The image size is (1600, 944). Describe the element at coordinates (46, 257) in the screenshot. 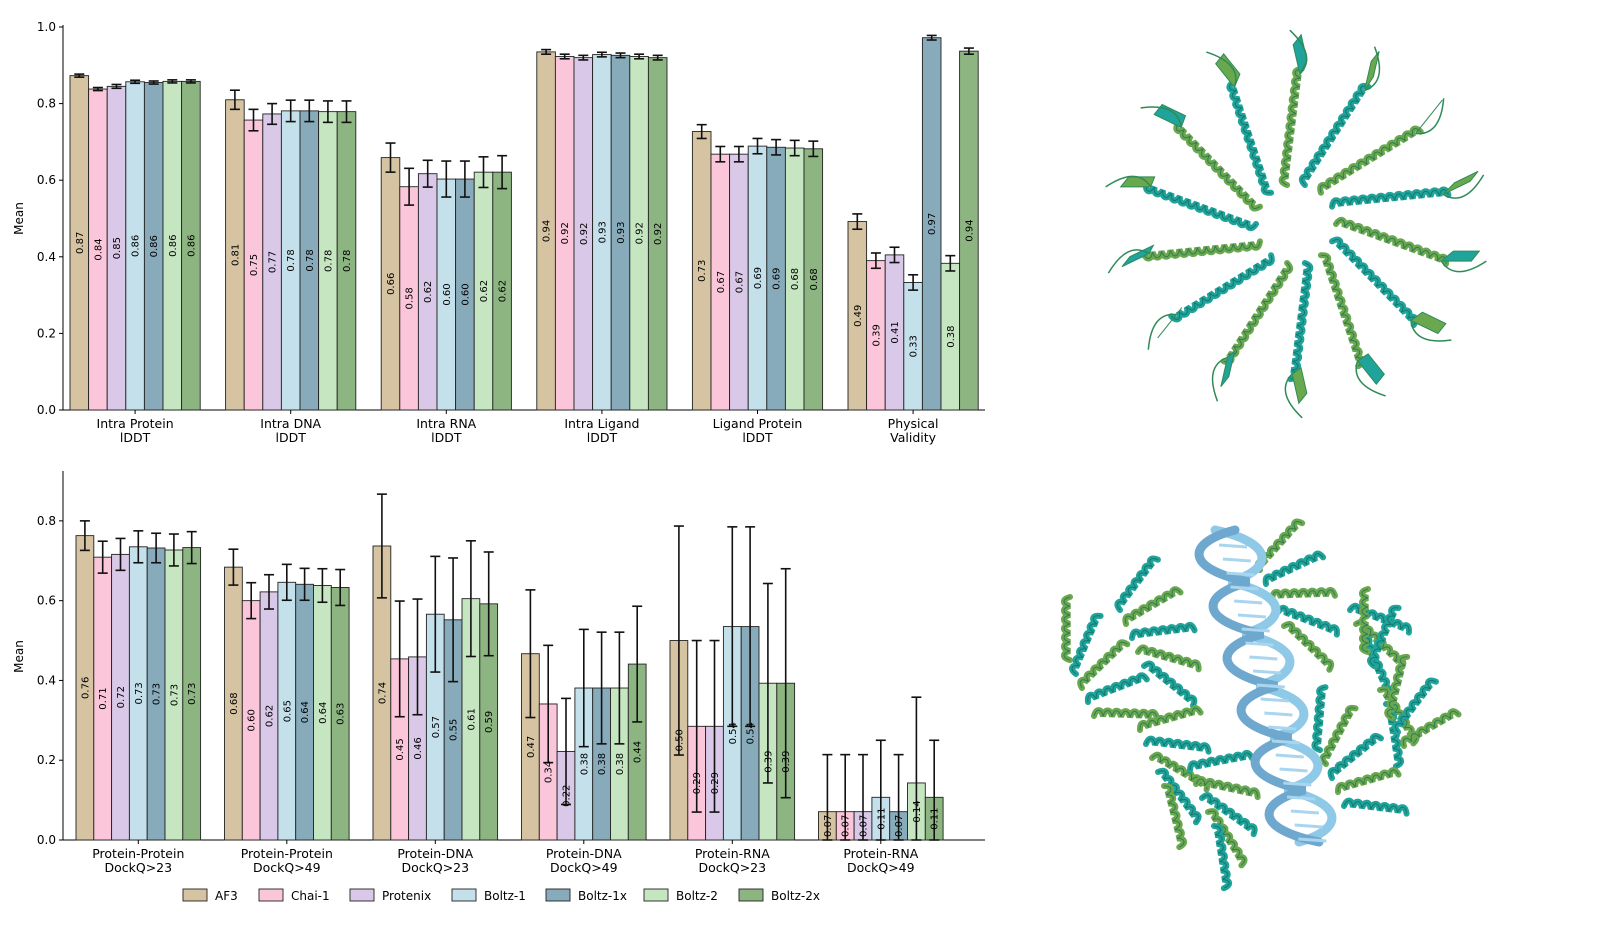

I see `y-tick-label: 0.4` at that location.